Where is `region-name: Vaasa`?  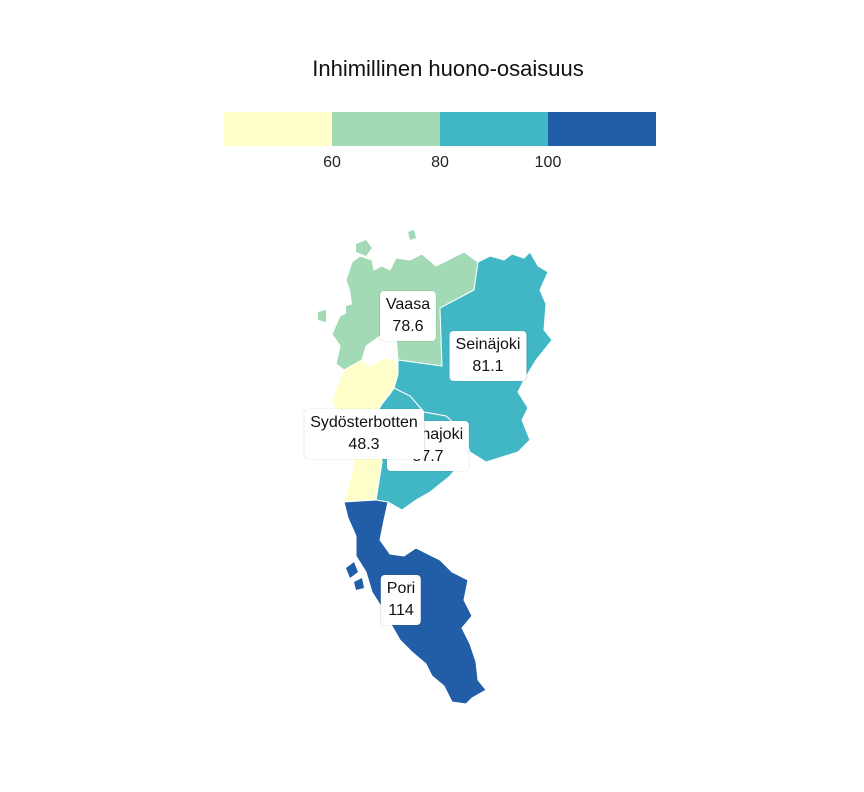
region-name: Vaasa is located at coordinates (408, 304).